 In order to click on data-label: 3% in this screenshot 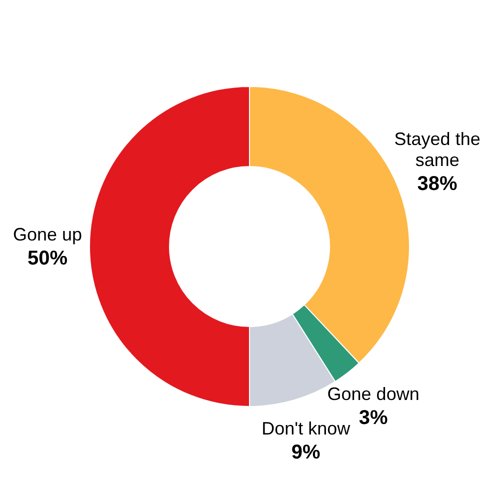, I will do `click(373, 418)`.